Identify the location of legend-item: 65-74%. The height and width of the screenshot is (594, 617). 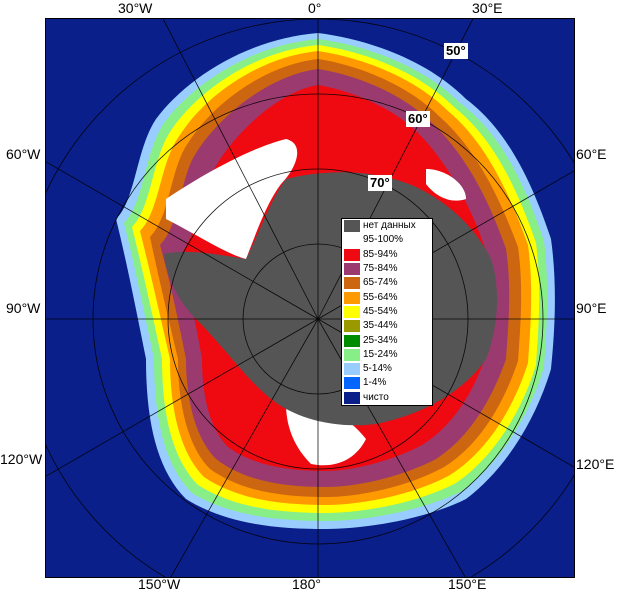
(387, 283).